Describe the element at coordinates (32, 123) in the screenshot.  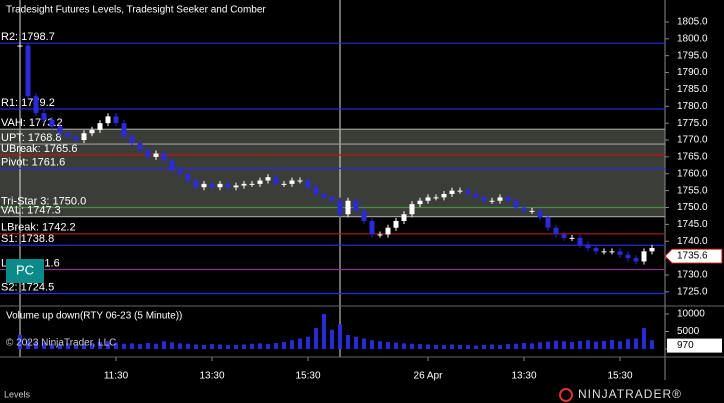
I see `level-label: VAH: 1773.2` at that location.